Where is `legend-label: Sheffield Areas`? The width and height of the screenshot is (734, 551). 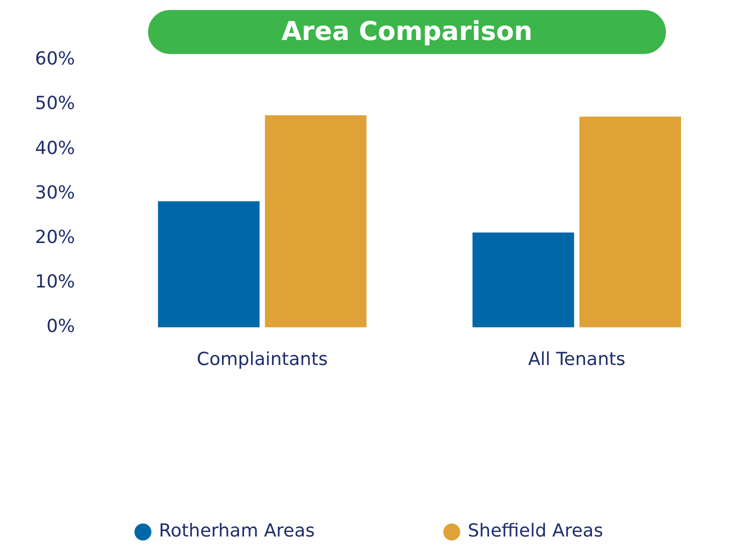 legend-label: Sheffield Areas is located at coordinates (536, 531).